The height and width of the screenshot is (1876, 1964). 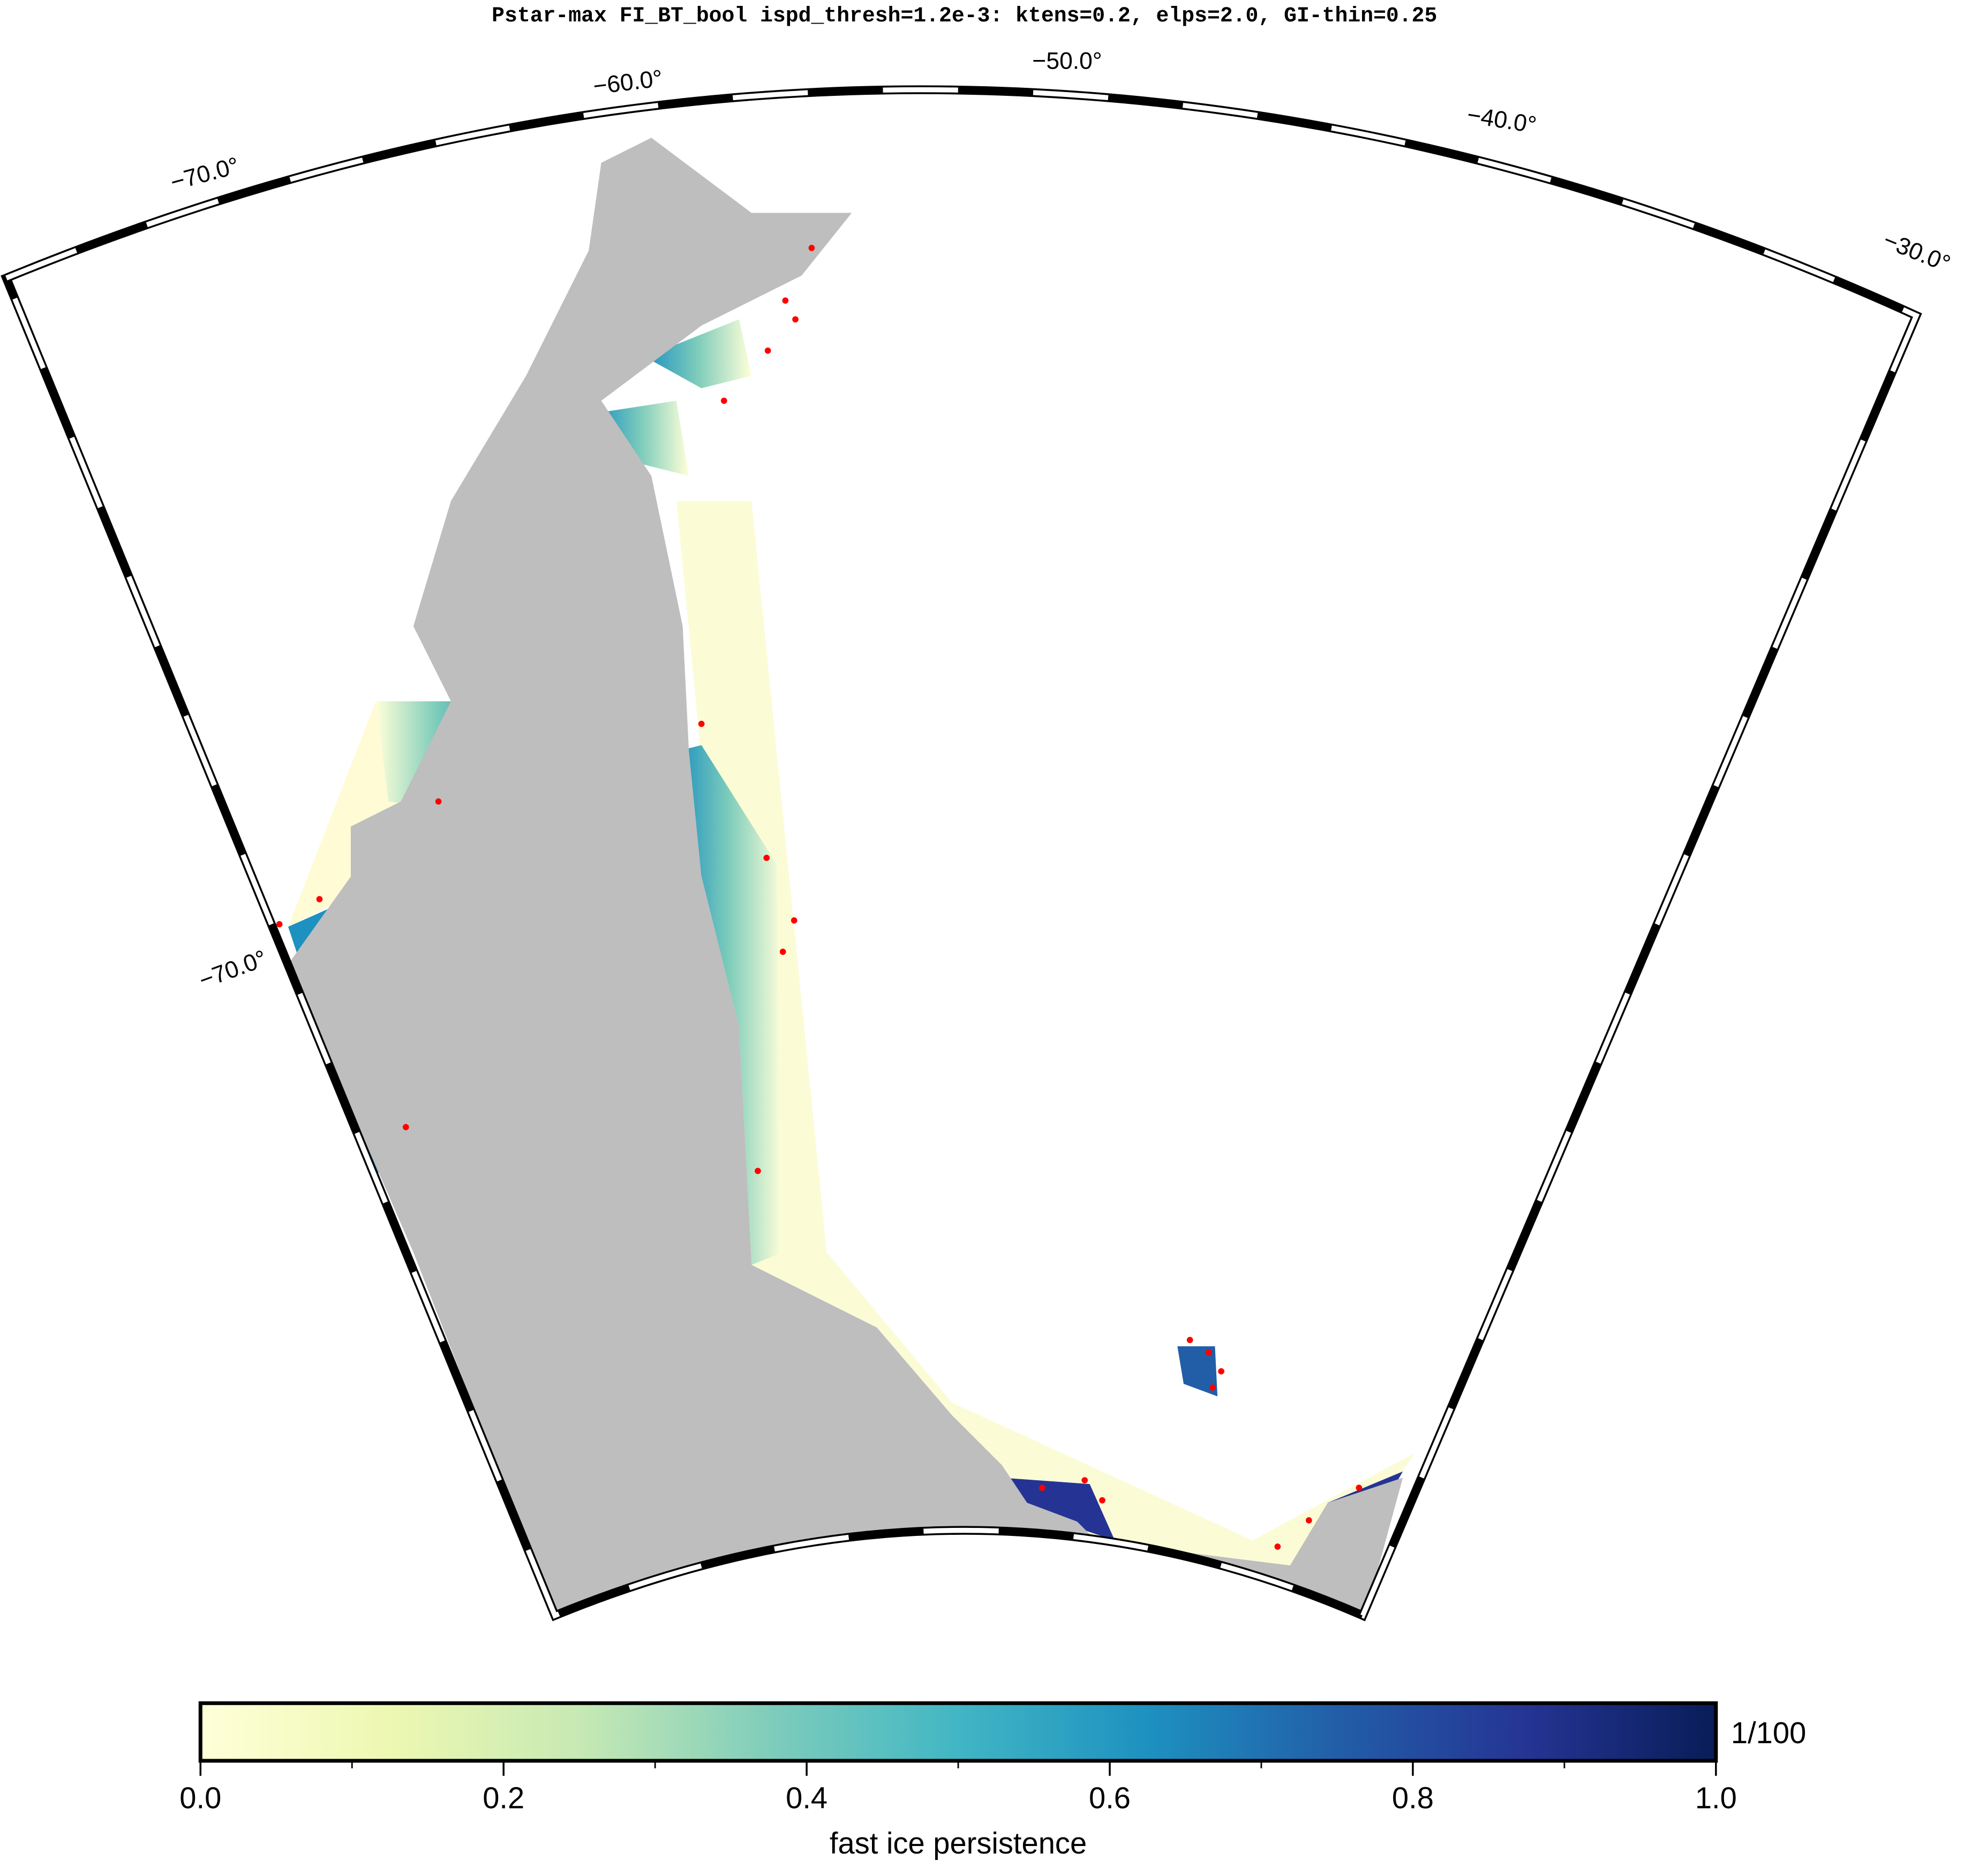 What do you see at coordinates (806, 1798) in the screenshot?
I see `colorbar-tick-label: 0.4` at bounding box center [806, 1798].